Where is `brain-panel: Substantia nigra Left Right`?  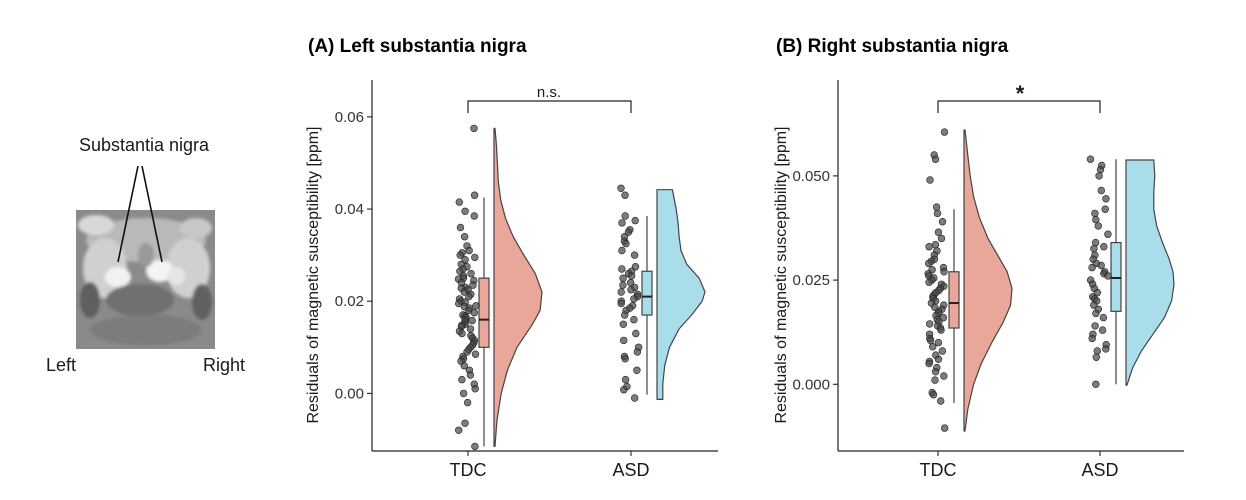
brain-panel: Substantia nigra Left Right is located at coordinates (145, 255).